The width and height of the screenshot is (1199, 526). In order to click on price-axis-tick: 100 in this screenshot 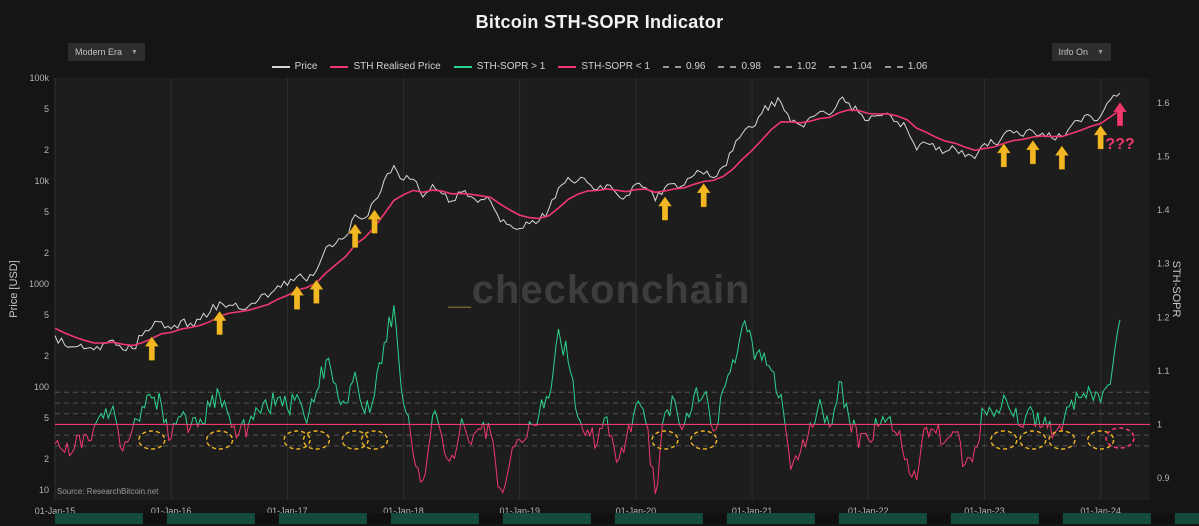, I will do `click(41, 387)`.